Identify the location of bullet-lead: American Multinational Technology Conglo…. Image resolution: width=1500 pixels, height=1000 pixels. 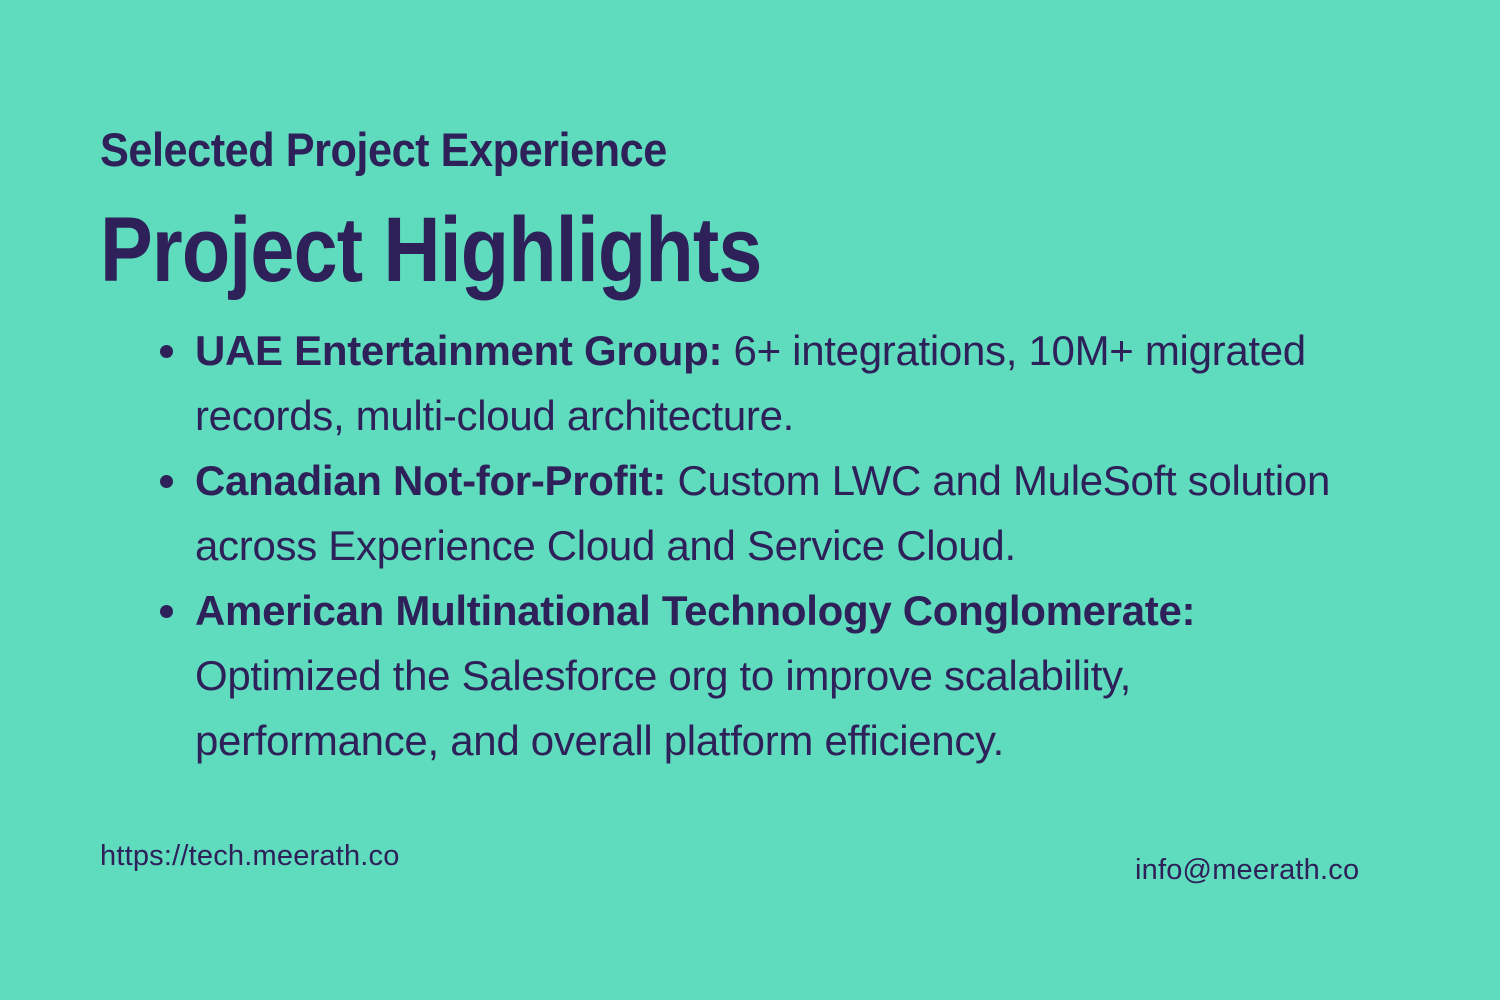
(695, 610).